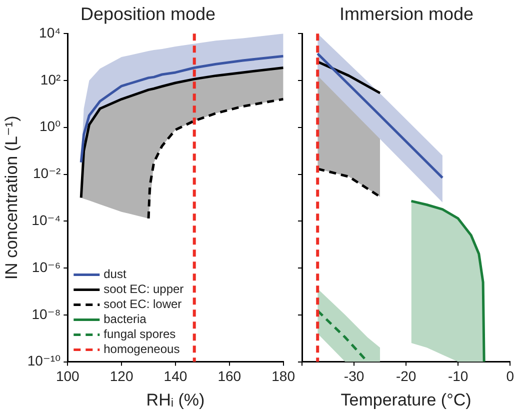  Describe the element at coordinates (142, 349) in the screenshot. I see `ref-line-label: homogeneous` at that location.